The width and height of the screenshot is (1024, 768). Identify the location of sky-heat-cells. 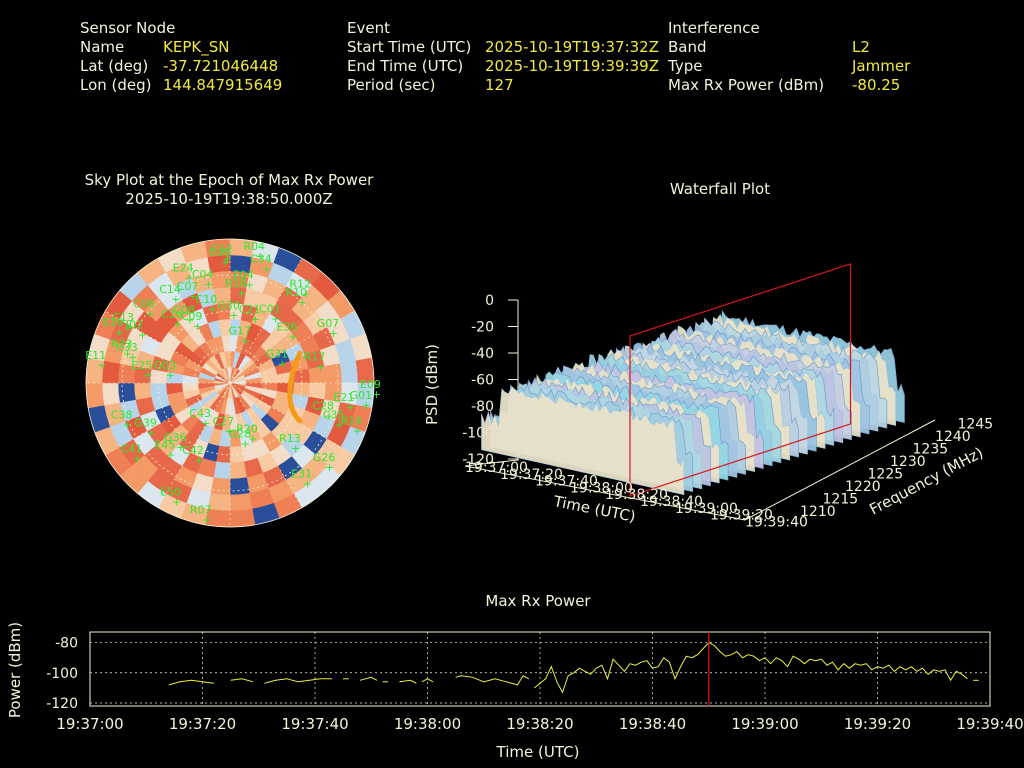
(230, 383).